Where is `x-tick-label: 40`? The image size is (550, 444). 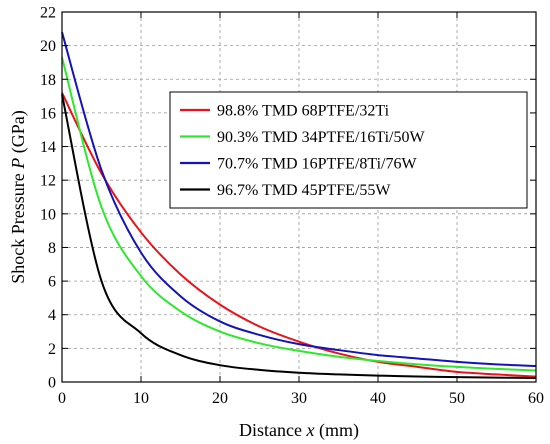 x-tick-label: 40 is located at coordinates (378, 398).